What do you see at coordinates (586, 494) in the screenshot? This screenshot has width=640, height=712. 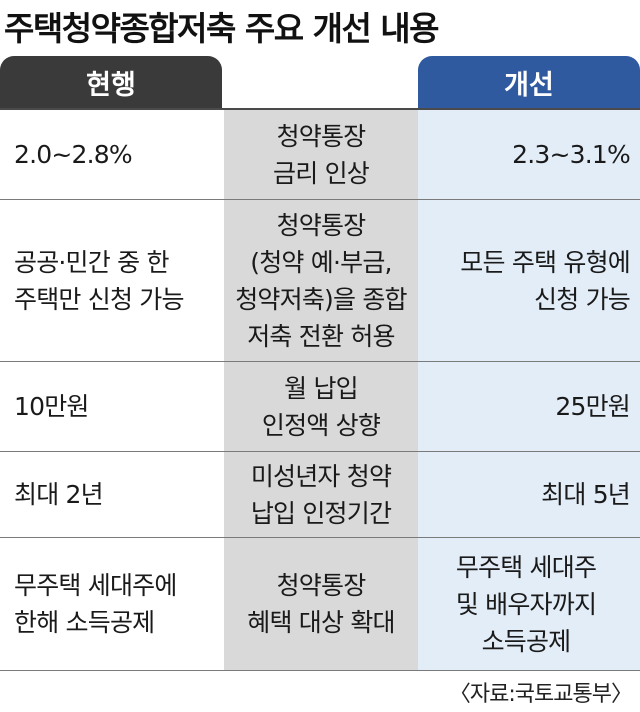 I see `row-4-improved: 최대 5년` at bounding box center [586, 494].